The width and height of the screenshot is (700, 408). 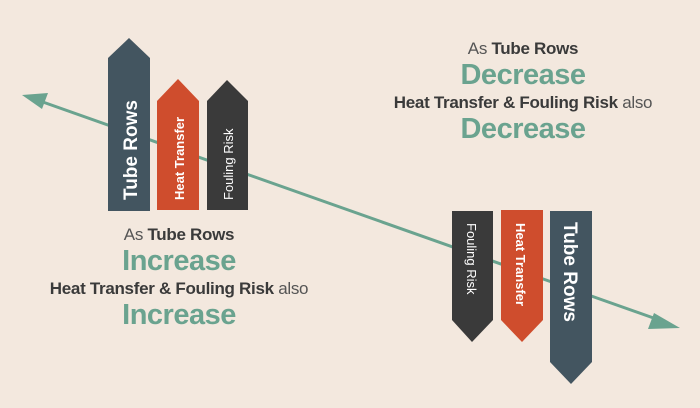 I want to click on down-arrow-heat-transfer, so click(x=522, y=276).